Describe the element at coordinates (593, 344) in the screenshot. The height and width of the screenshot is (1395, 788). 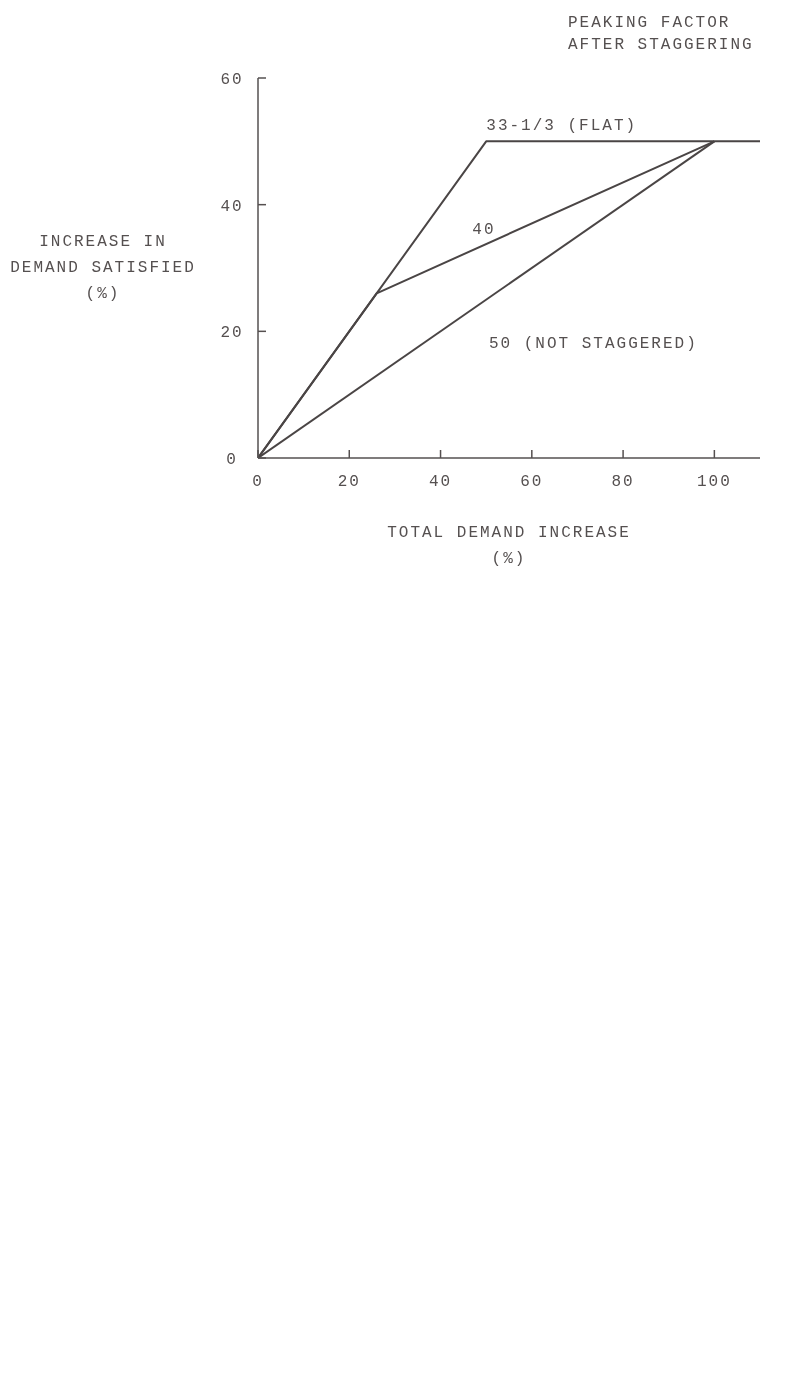
I see `series-label: 50 (NOT STAGGERED)` at that location.